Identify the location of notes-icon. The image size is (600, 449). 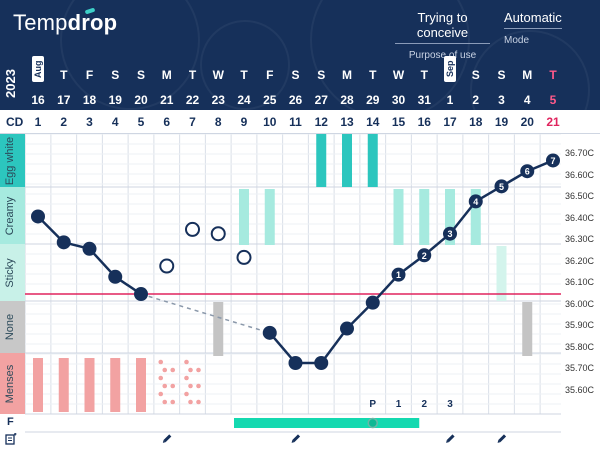
(11, 439).